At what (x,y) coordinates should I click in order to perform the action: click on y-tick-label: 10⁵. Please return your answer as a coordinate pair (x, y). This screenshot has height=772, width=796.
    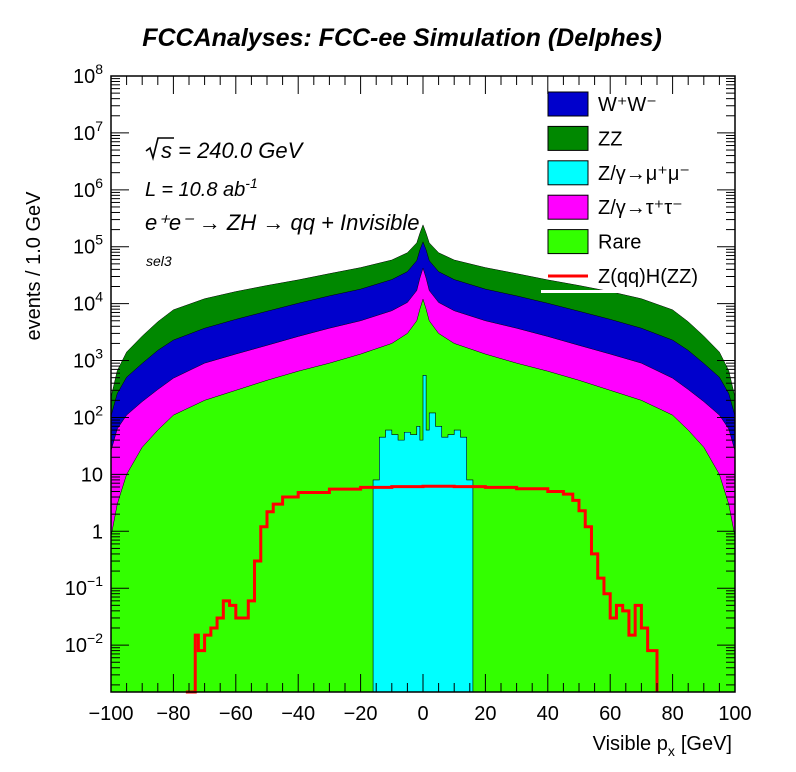
    Looking at the image, I should click on (88, 245).